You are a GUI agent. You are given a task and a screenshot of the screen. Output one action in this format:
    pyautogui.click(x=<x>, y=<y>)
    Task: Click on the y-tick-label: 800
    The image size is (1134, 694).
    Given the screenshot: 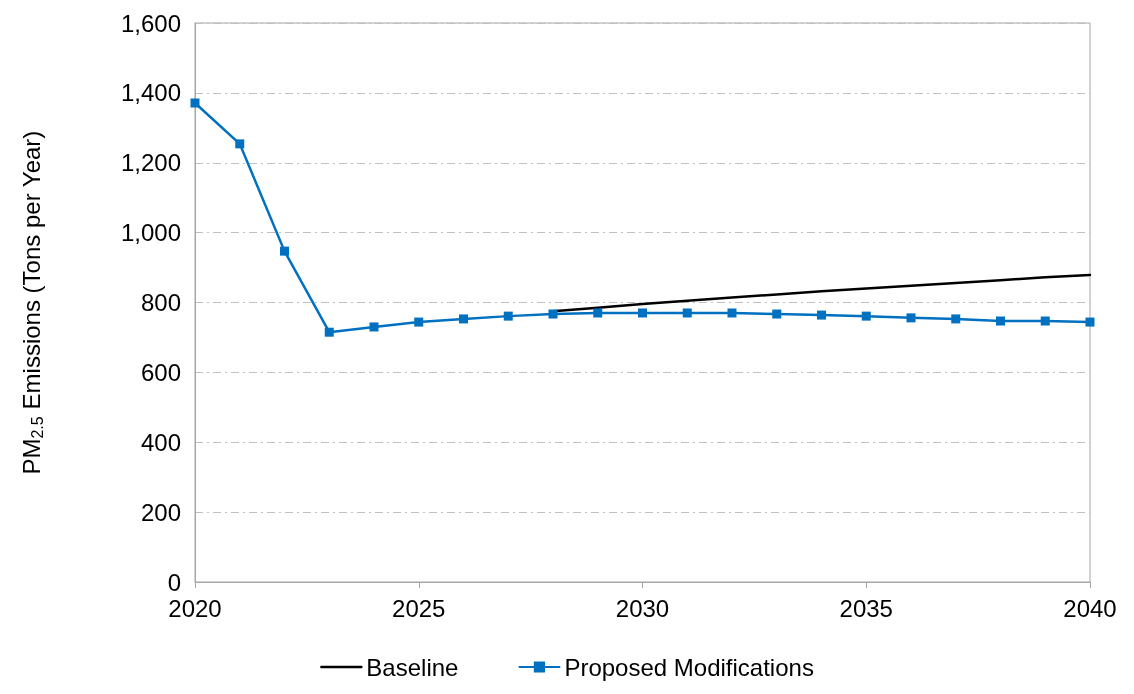 What is the action you would take?
    pyautogui.click(x=160, y=302)
    